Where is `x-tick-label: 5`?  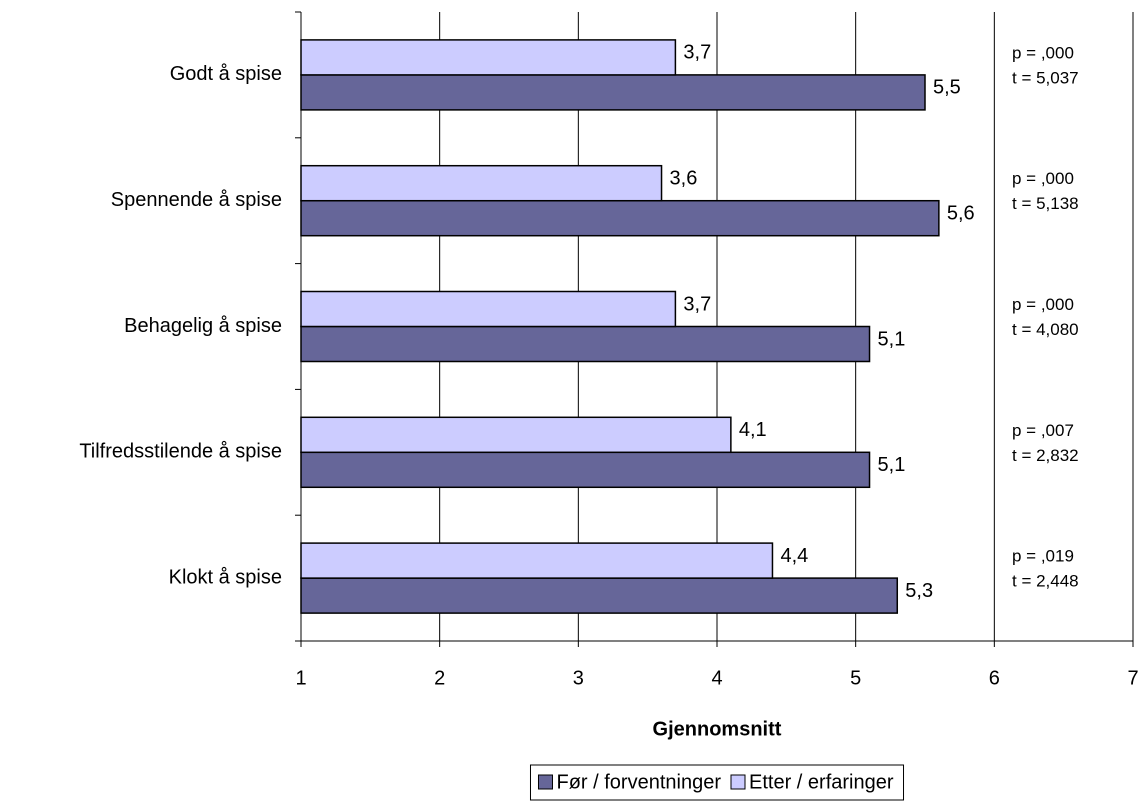
x-tick-label: 5 is located at coordinates (855, 678).